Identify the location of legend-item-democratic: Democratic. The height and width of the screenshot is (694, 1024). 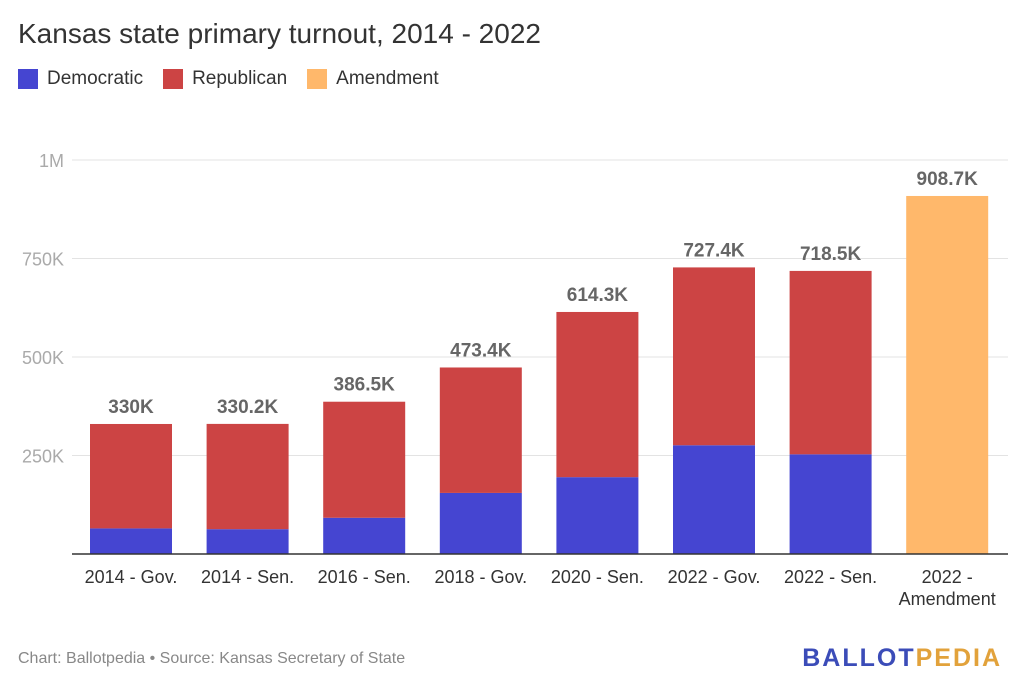
(80, 79).